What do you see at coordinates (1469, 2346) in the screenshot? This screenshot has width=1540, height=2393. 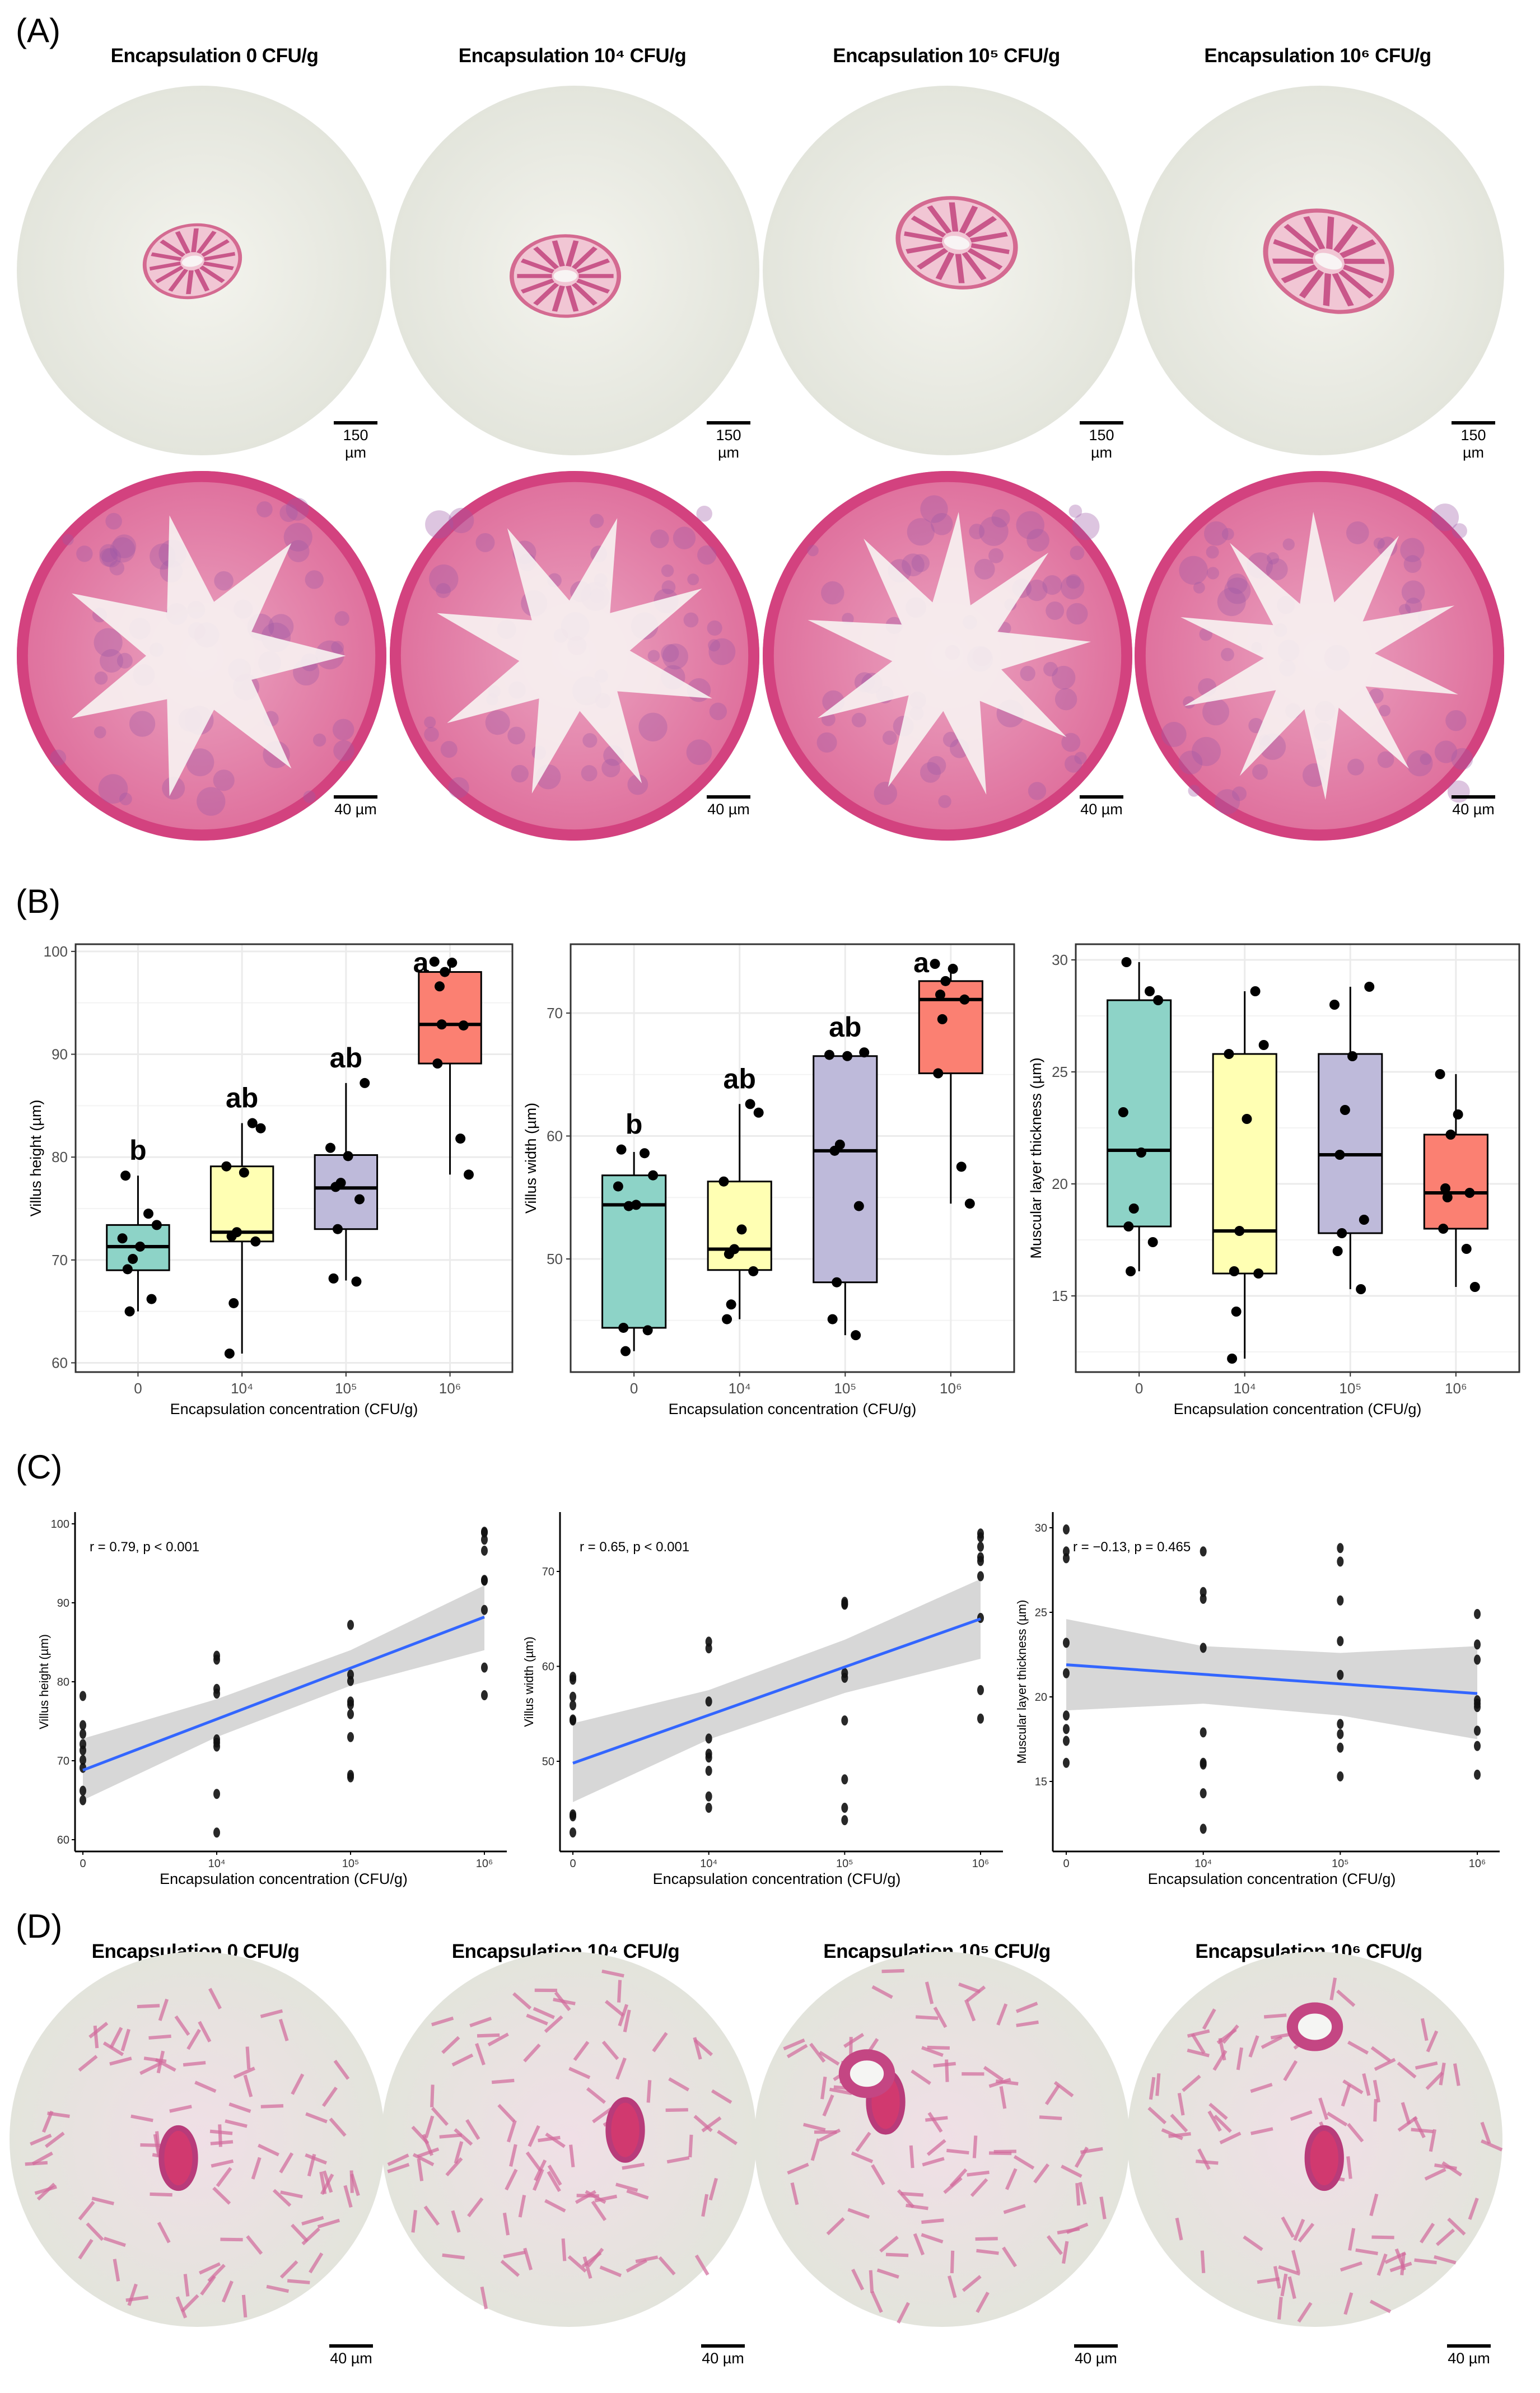 I see `scale-bar-line` at bounding box center [1469, 2346].